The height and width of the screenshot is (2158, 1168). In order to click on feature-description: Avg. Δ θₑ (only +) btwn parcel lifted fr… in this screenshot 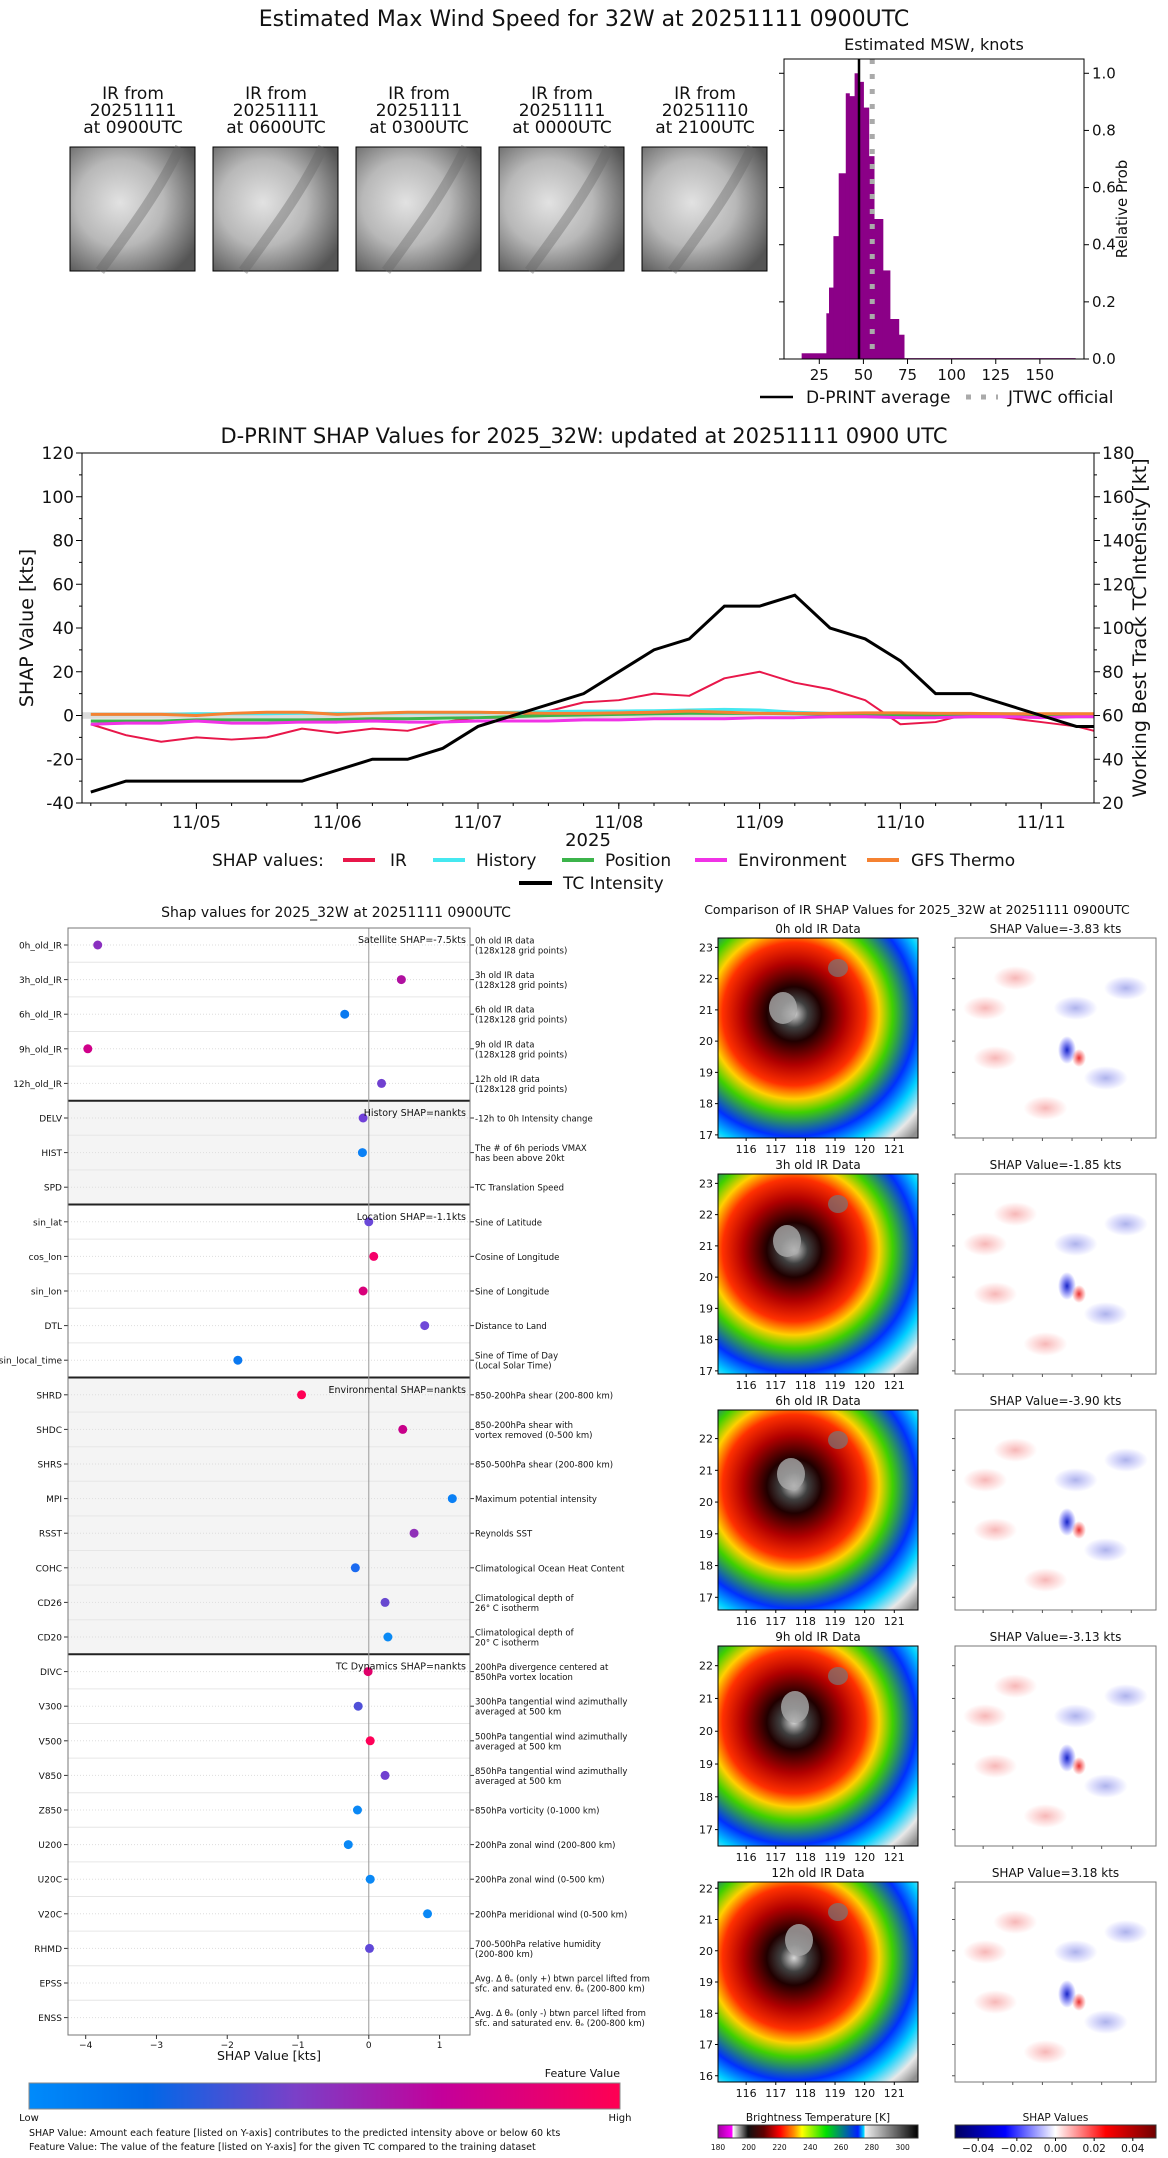, I will do `click(562, 1980)`.